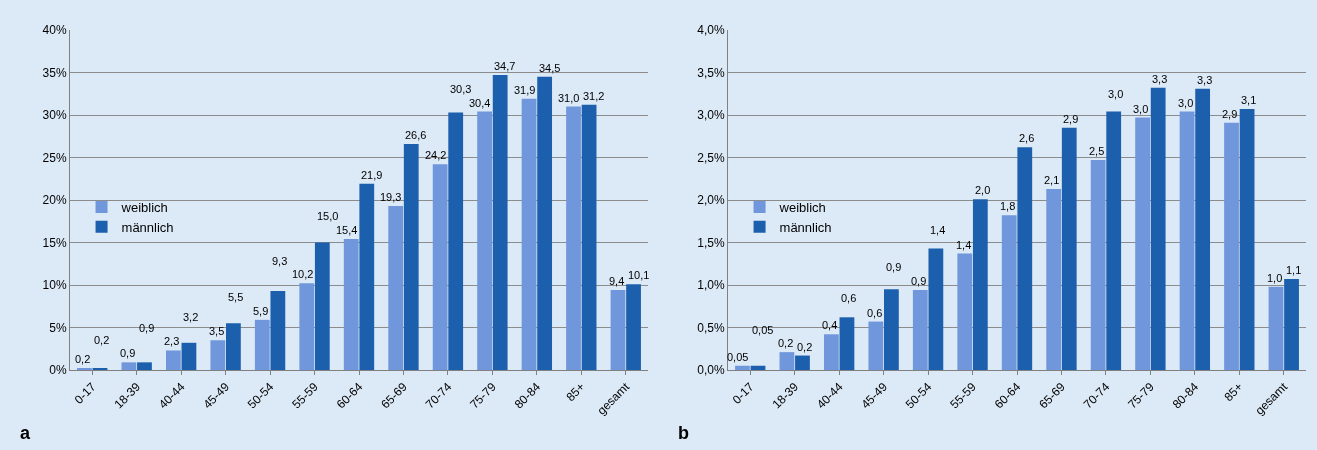  Describe the element at coordinates (711, 242) in the screenshot. I see `y-tick-label: 1,5%` at that location.